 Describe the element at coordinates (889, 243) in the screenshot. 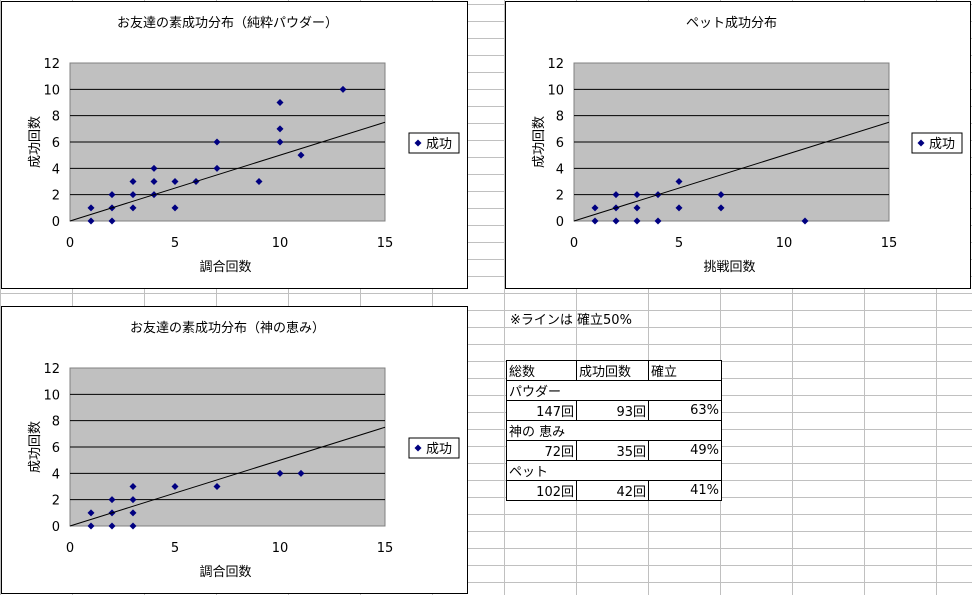

I see `chart-1-xtick-label: 15` at that location.